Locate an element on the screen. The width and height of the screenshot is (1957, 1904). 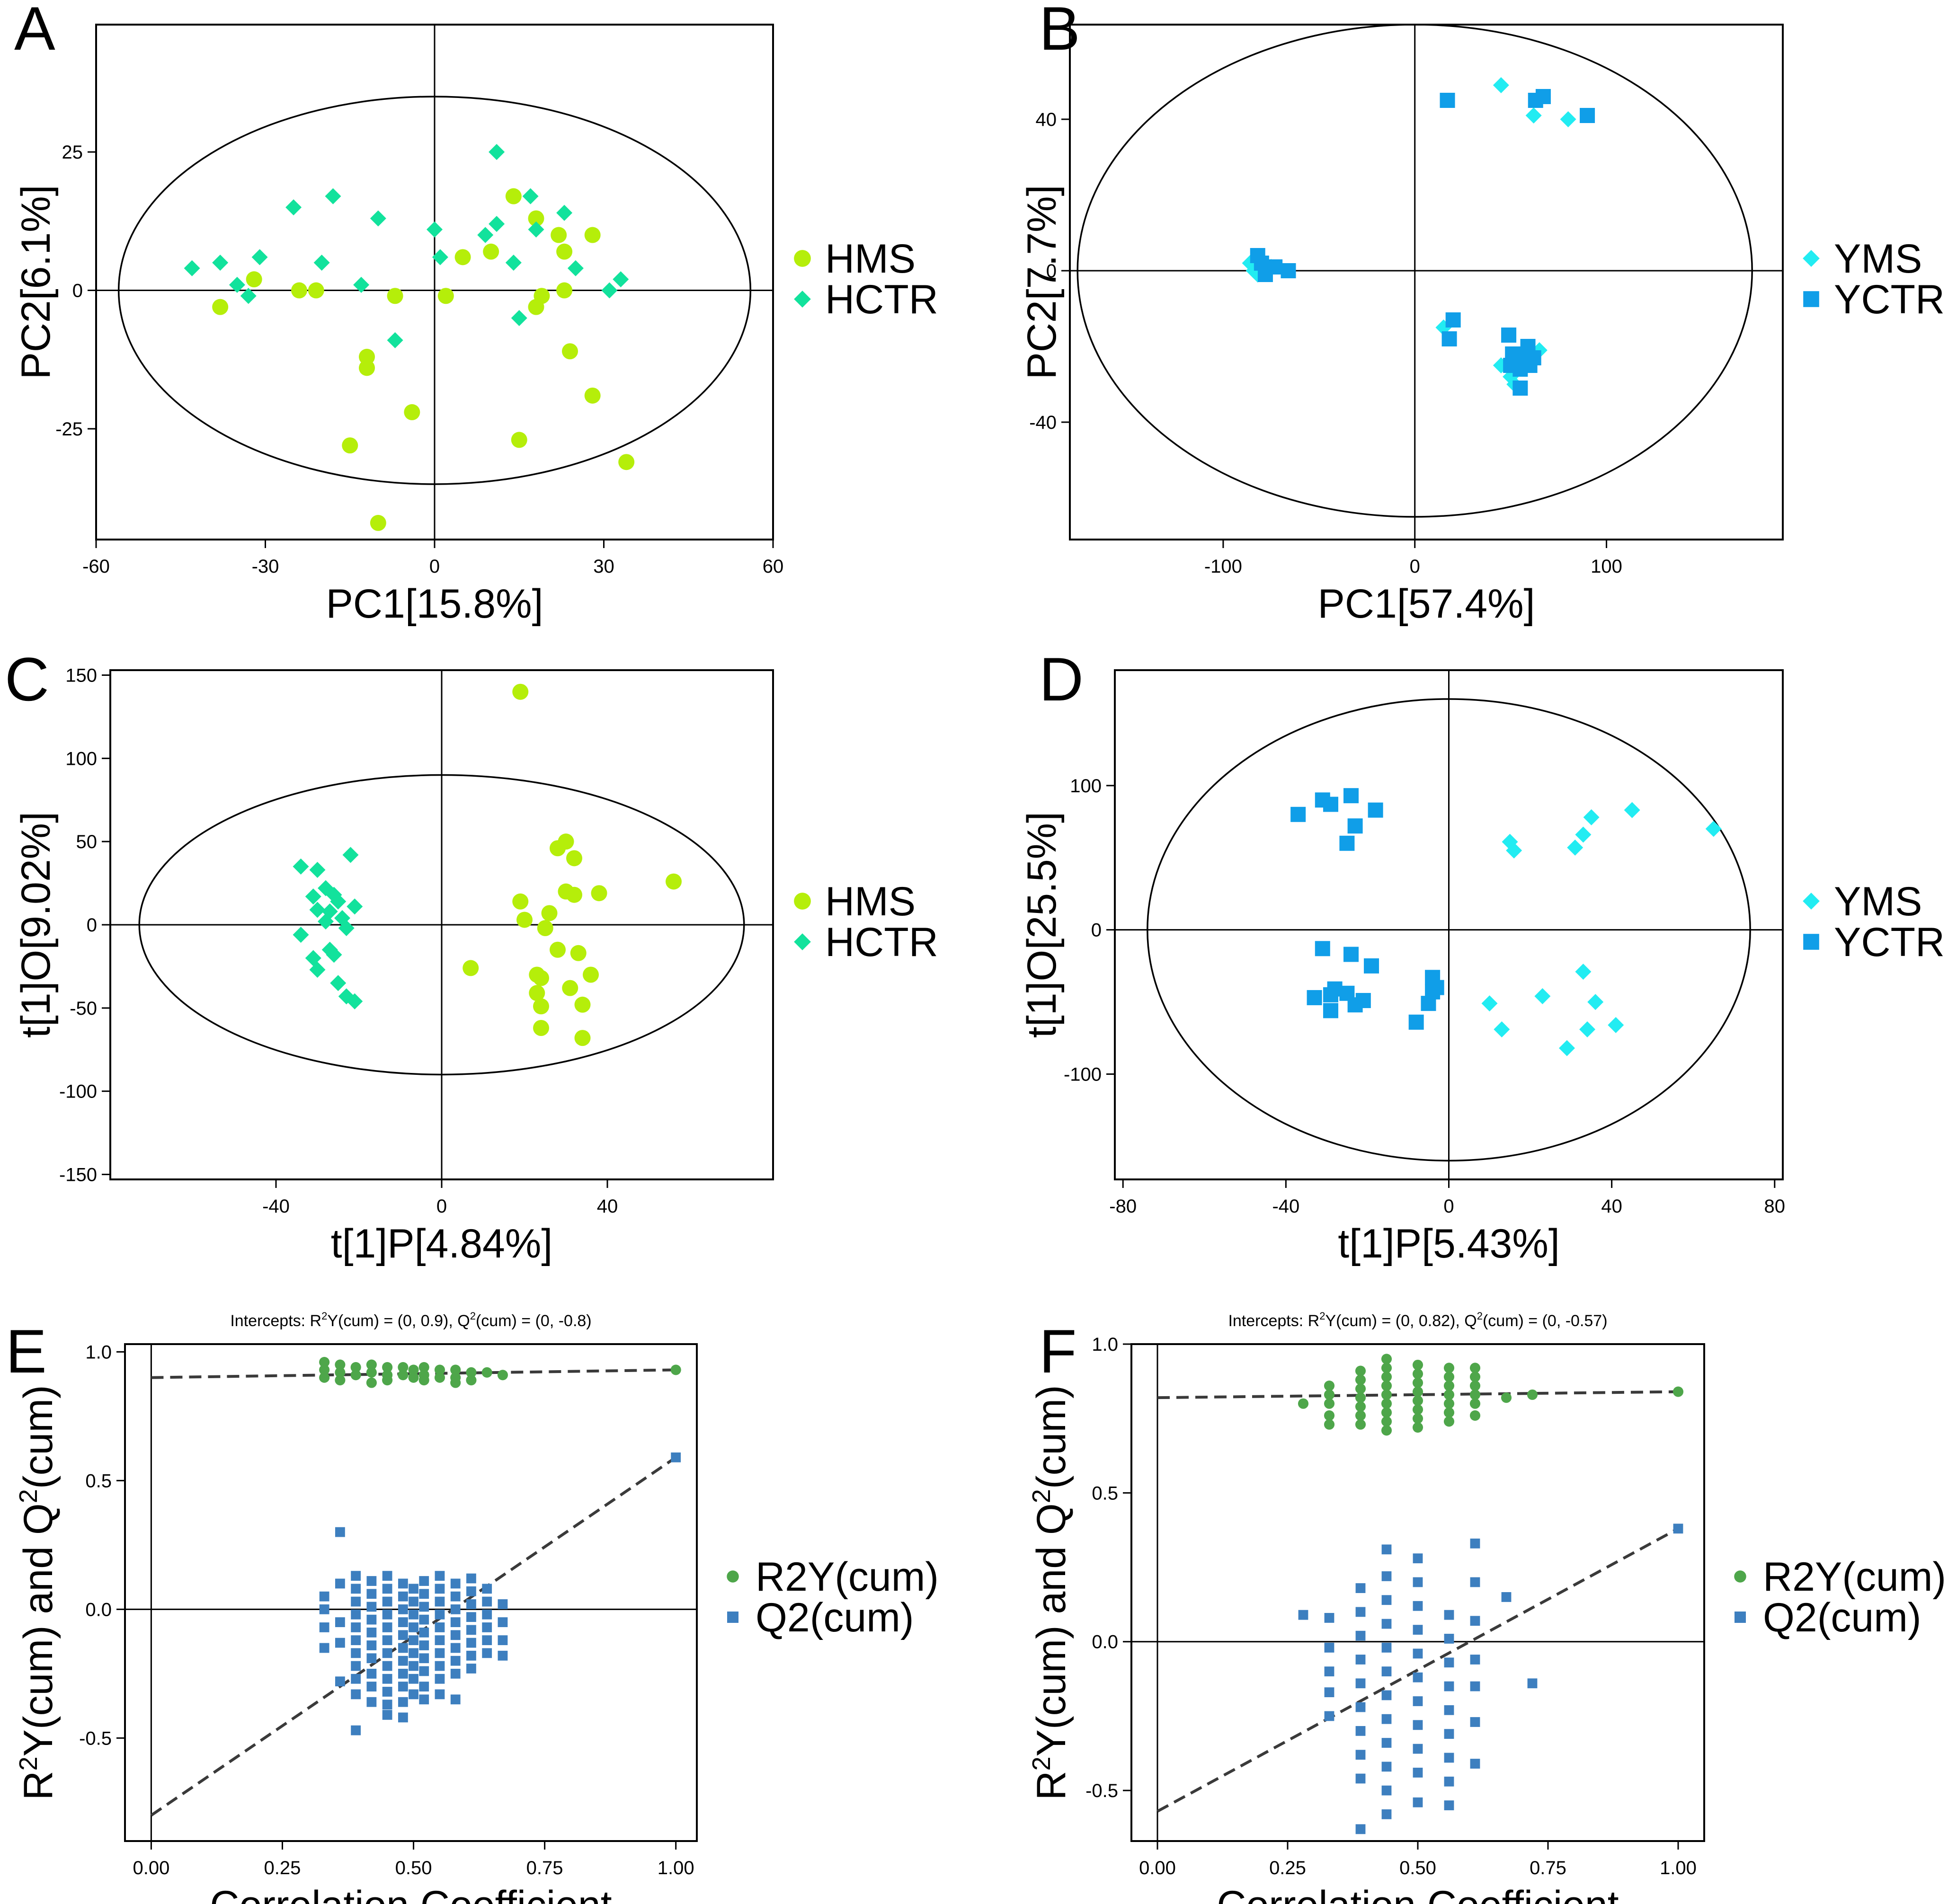
series-q2-cum- is located at coordinates (500, 1594).